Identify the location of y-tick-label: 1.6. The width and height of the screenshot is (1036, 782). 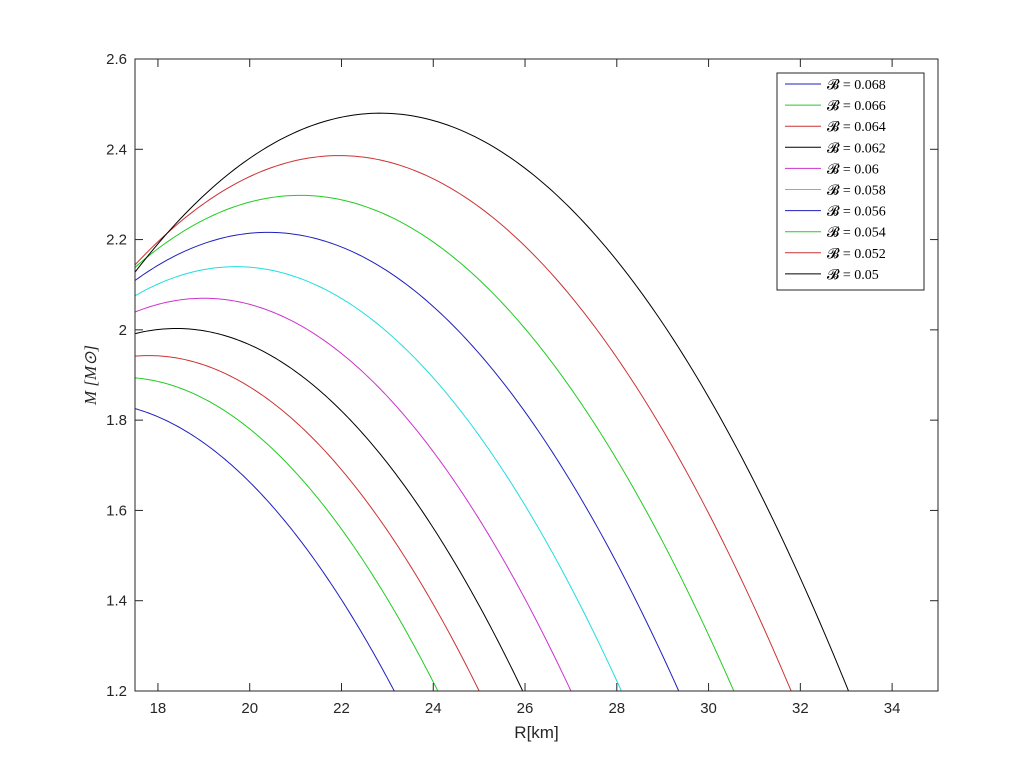
(116, 510).